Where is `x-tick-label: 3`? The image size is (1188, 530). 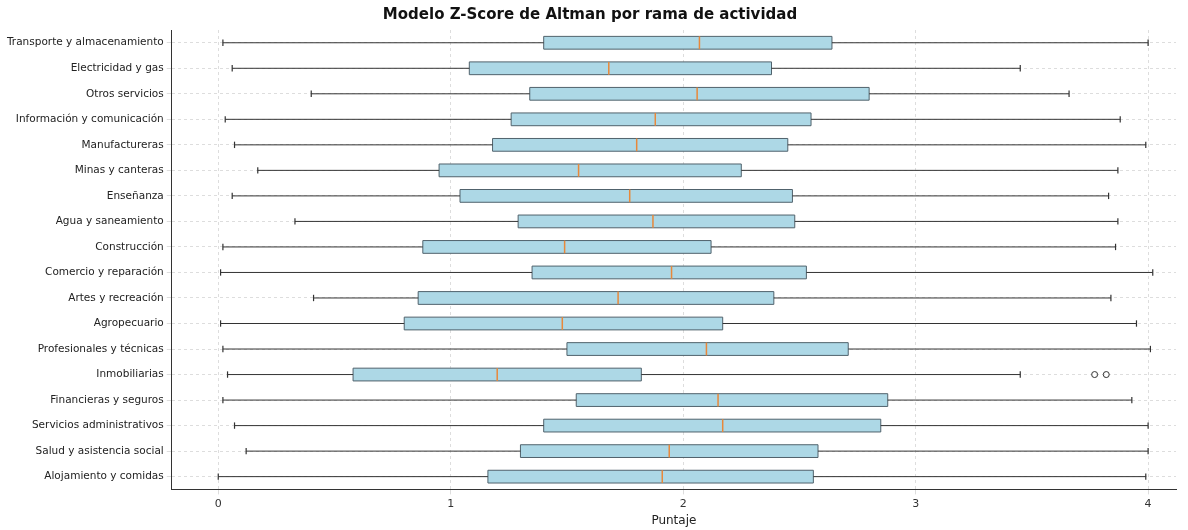 x-tick-label: 3 is located at coordinates (916, 503).